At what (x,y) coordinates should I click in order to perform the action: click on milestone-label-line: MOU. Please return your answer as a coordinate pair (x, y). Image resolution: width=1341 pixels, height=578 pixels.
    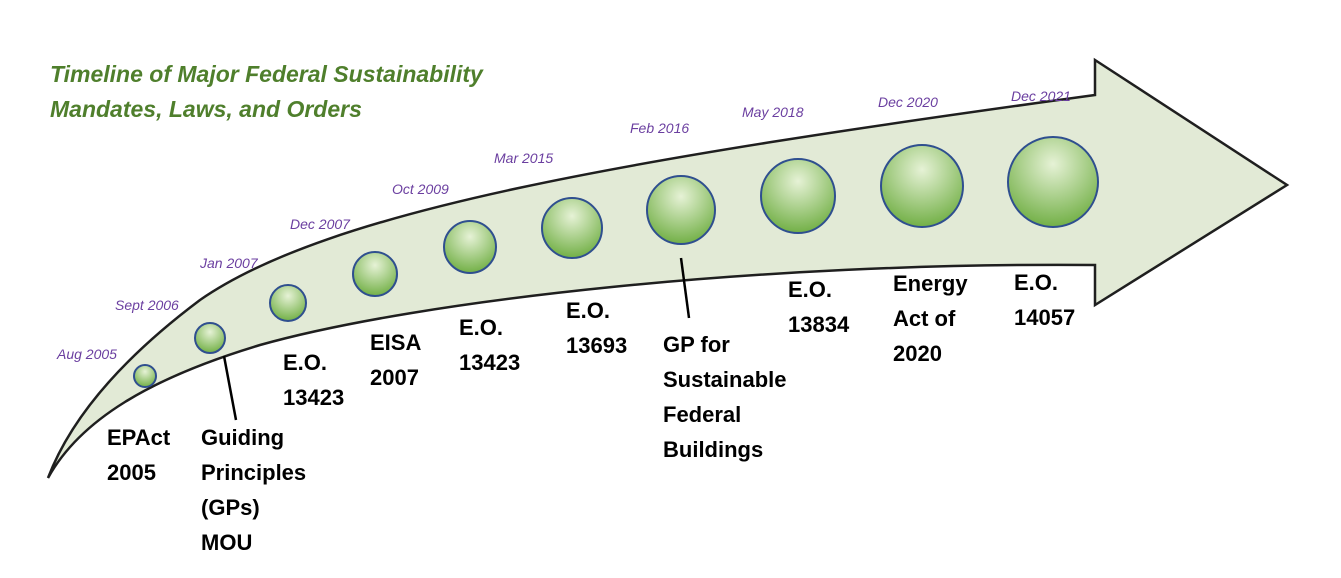
    Looking at the image, I should click on (227, 542).